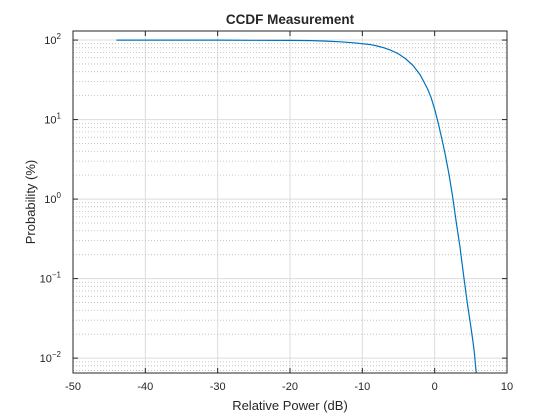 This screenshot has height=420, width=560. Describe the element at coordinates (145, 387) in the screenshot. I see `x-tick-label: -40` at that location.